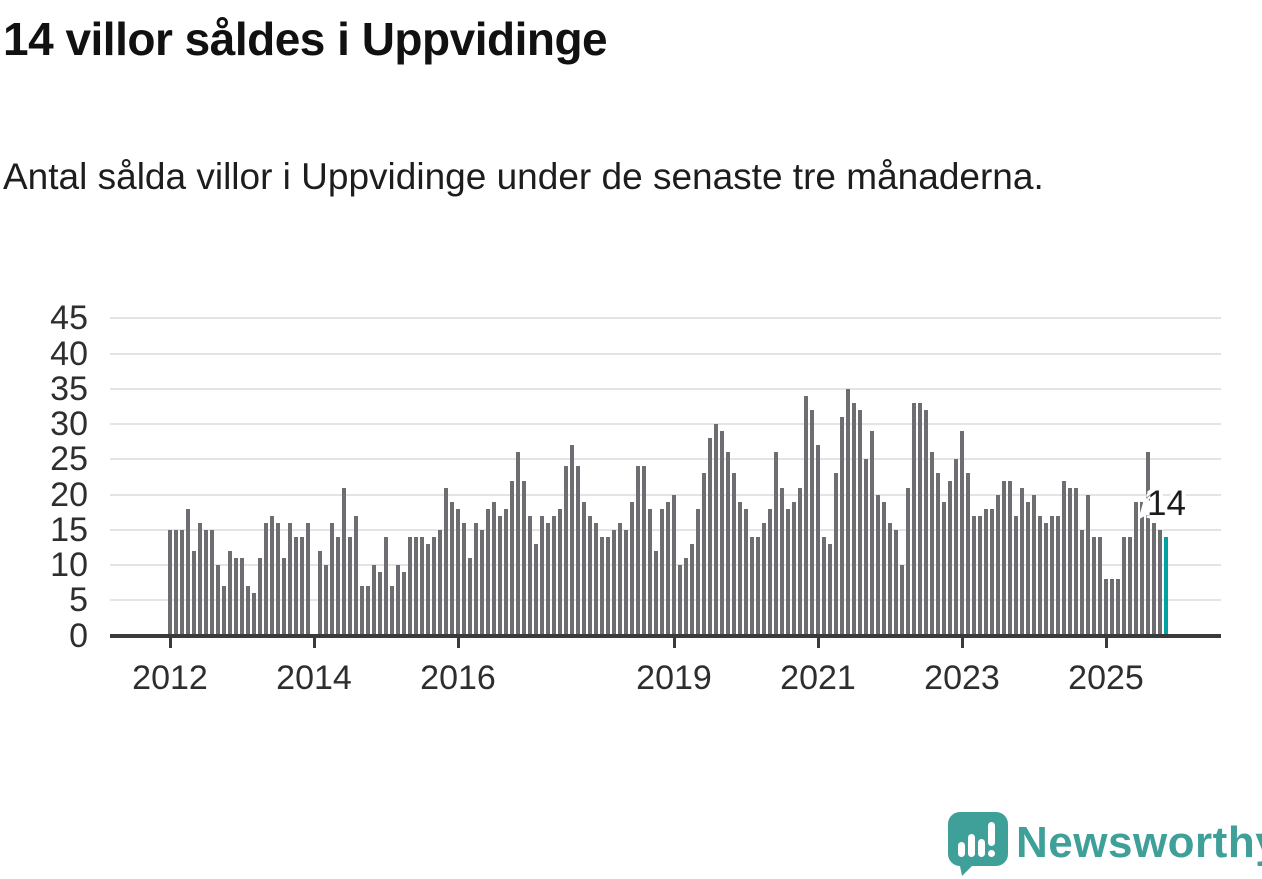 This screenshot has width=1262, height=879. What do you see at coordinates (1166, 586) in the screenshot?
I see `highlighted-bar` at bounding box center [1166, 586].